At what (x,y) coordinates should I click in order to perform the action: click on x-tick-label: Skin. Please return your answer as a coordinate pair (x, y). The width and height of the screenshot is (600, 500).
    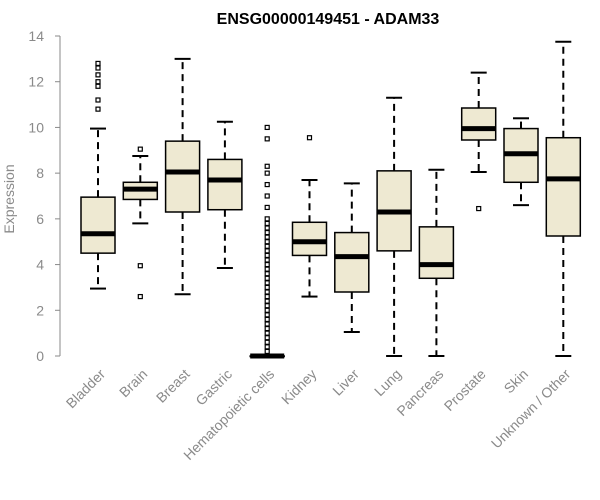
    Looking at the image, I should click on (516, 381).